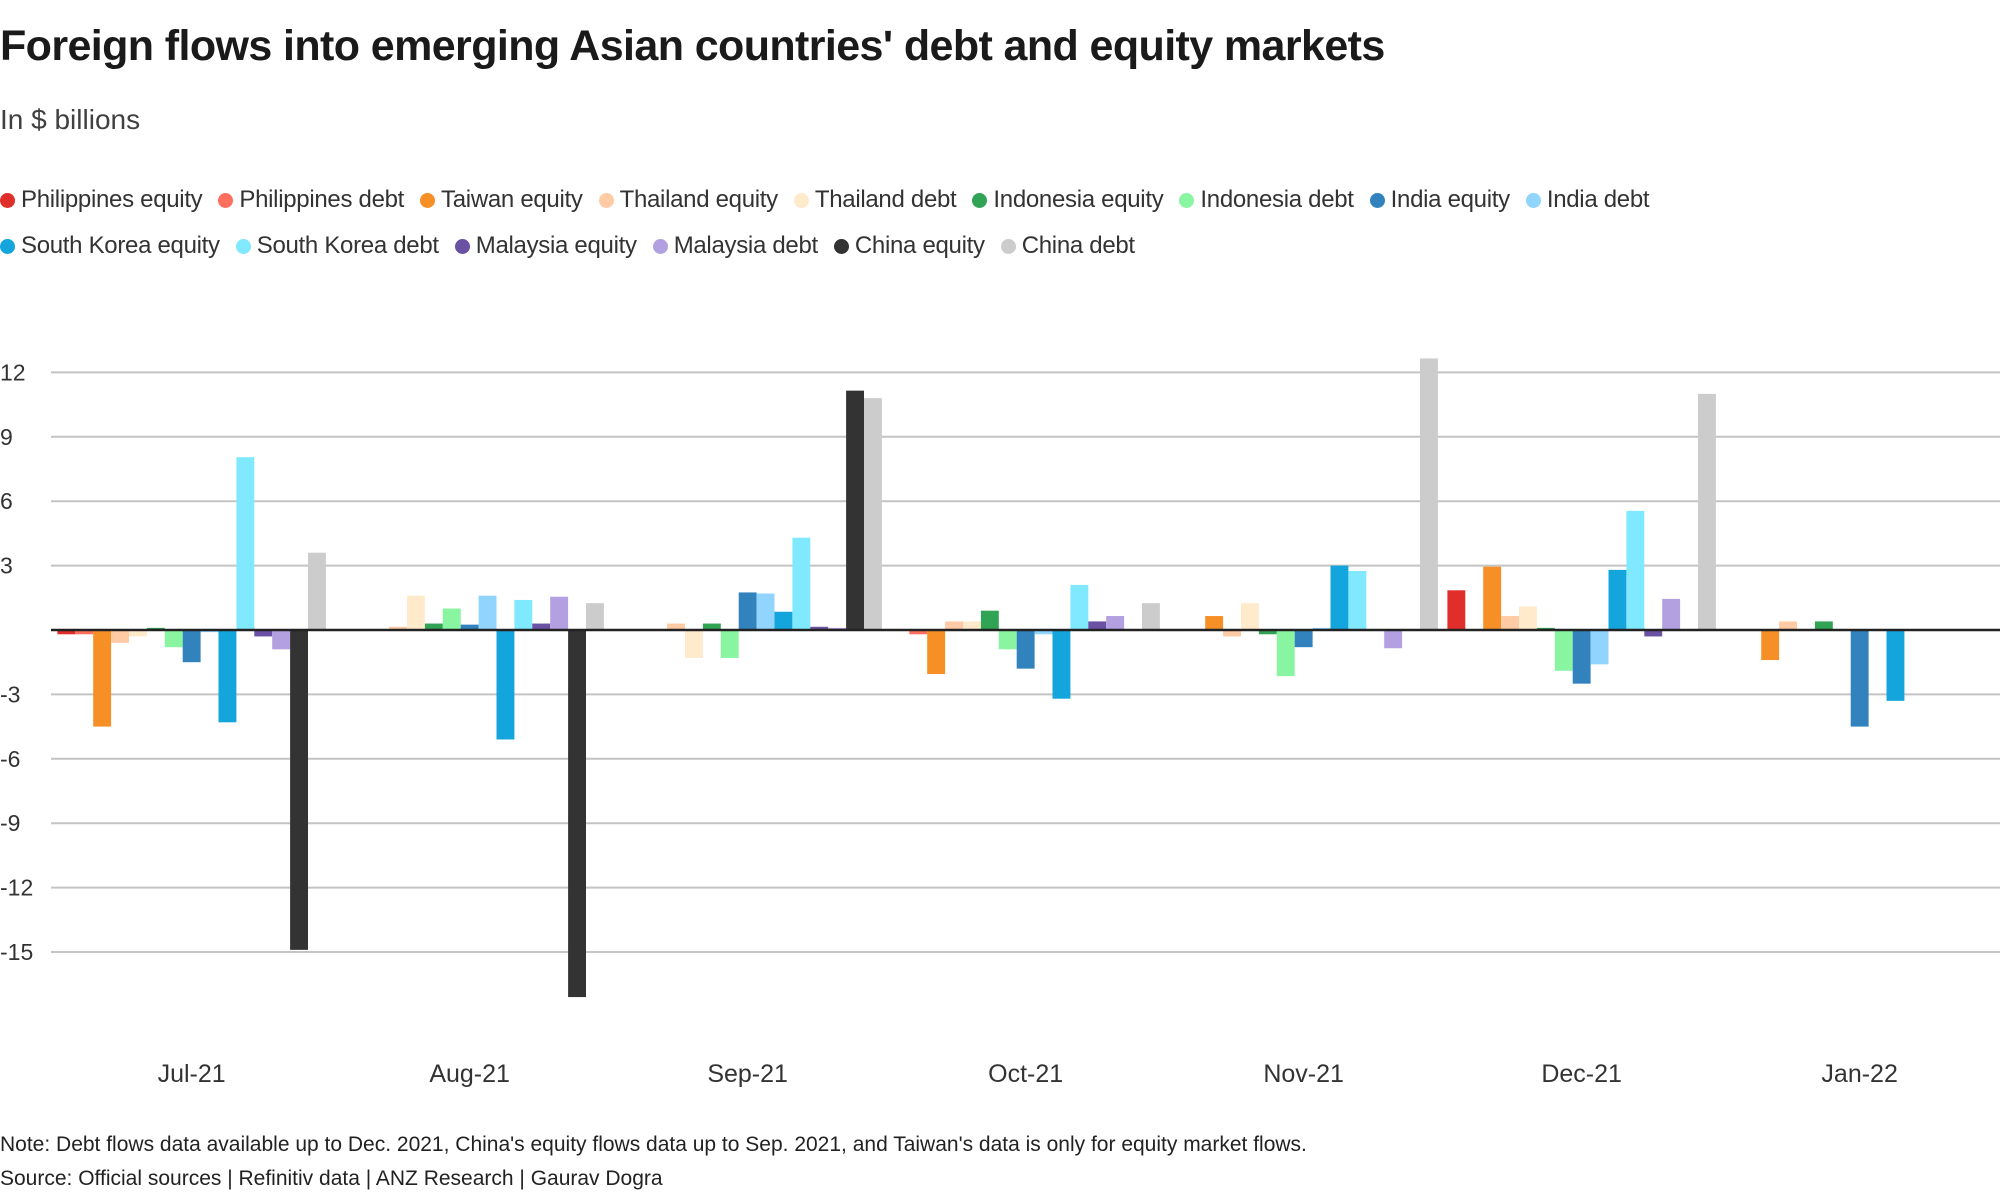 This screenshot has height=1200, width=2000. Describe the element at coordinates (1859, 1074) in the screenshot. I see `x-tick-label: Jan-22` at that location.